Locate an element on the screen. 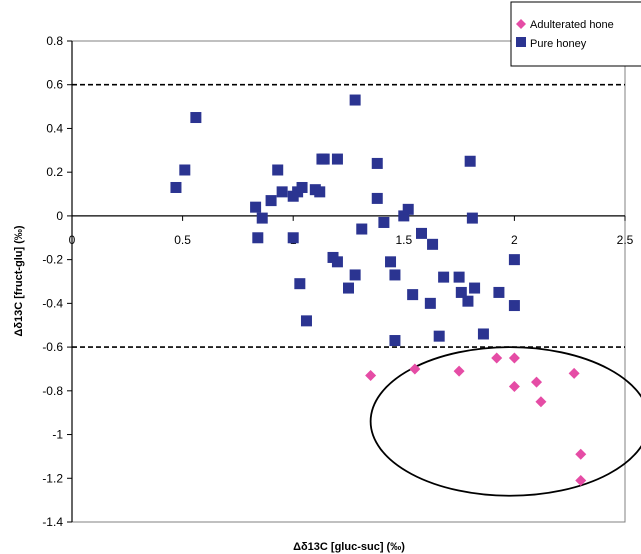  legend: Adulterated hone Pure honey is located at coordinates (575, 34).